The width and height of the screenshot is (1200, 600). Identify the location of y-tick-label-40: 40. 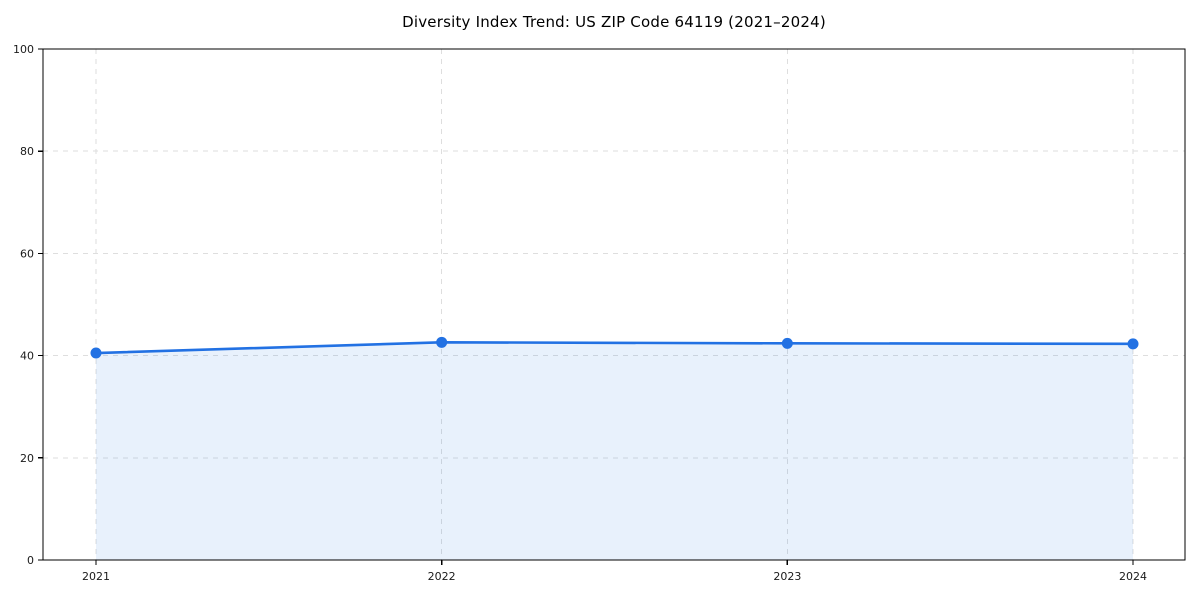
(27, 356).